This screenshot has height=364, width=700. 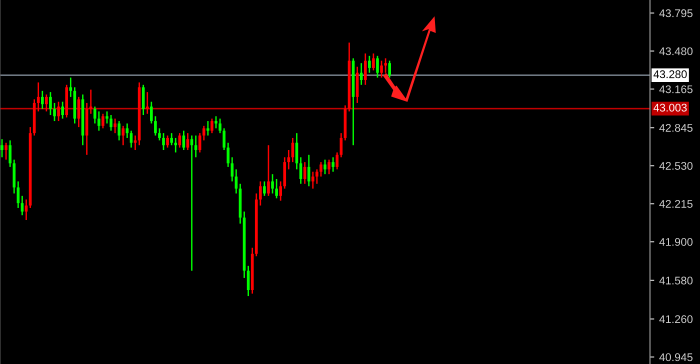 What do you see at coordinates (676, 242) in the screenshot?
I see `y-tick-label: 41.900` at bounding box center [676, 242].